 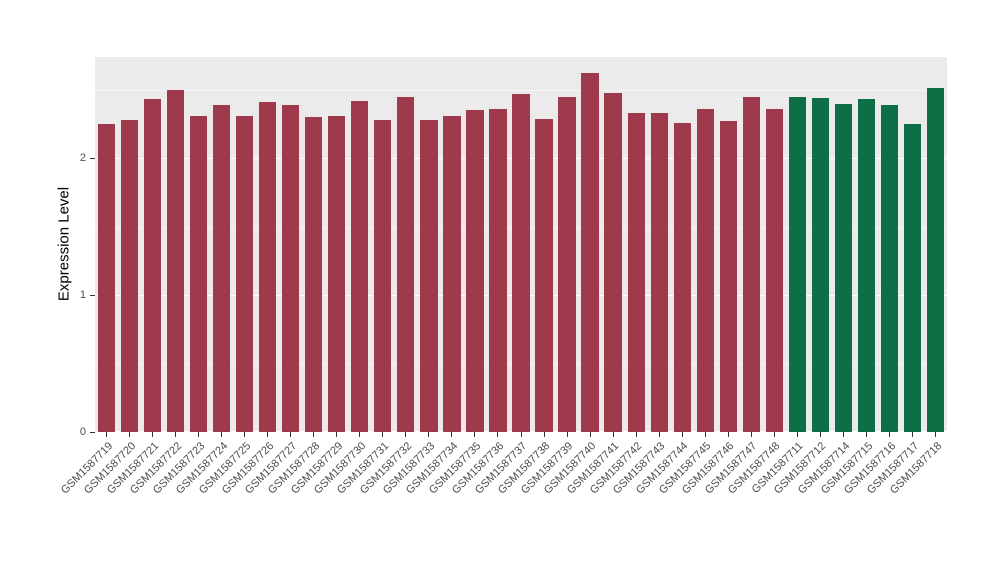 What do you see at coordinates (152, 265) in the screenshot?
I see `bar-GSM1587721` at bounding box center [152, 265].